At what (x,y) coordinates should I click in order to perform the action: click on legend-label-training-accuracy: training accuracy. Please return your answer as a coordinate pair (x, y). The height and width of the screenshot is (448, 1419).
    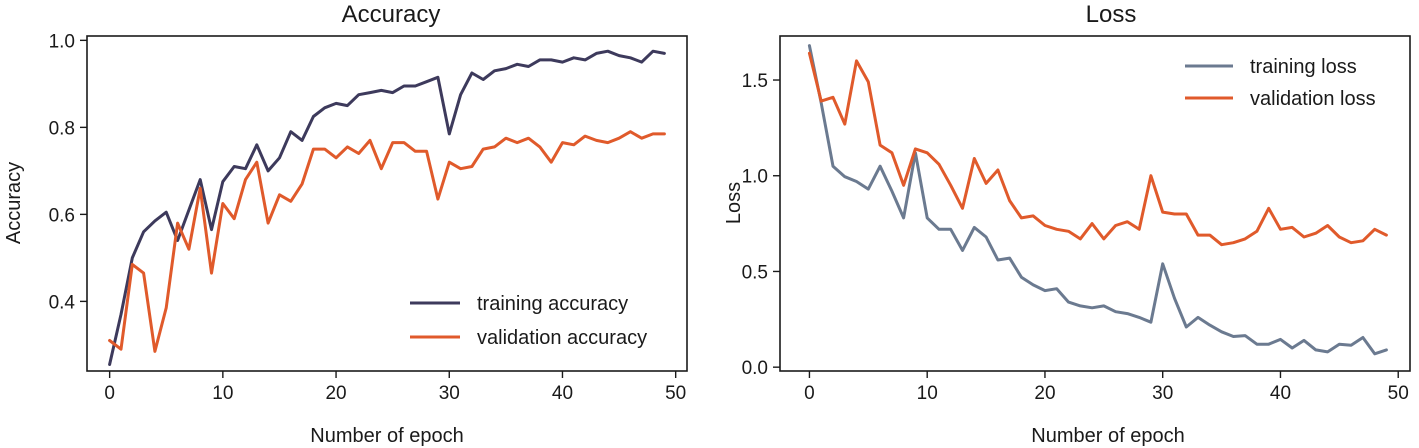
    Looking at the image, I should click on (552, 304).